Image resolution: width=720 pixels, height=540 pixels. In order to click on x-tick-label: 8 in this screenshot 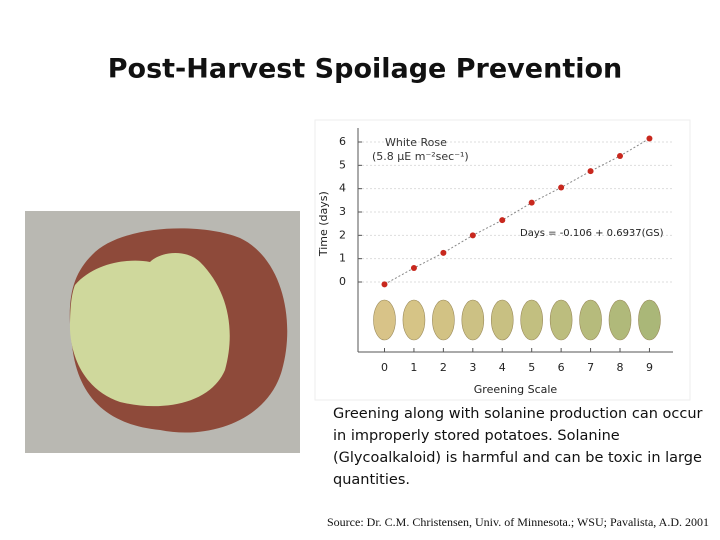, I will do `click(620, 367)`.